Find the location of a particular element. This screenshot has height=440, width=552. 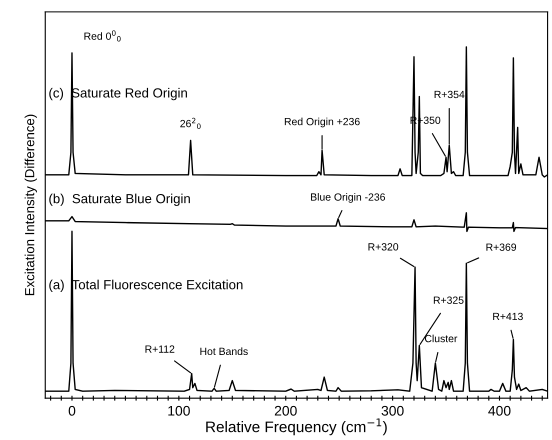

annotation: R+413 is located at coordinates (508, 316).